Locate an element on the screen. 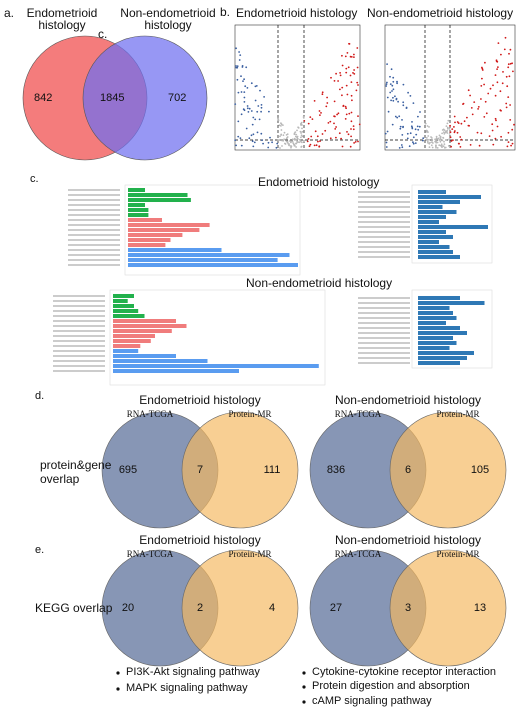  venn-circle is located at coordinates (145, 98).